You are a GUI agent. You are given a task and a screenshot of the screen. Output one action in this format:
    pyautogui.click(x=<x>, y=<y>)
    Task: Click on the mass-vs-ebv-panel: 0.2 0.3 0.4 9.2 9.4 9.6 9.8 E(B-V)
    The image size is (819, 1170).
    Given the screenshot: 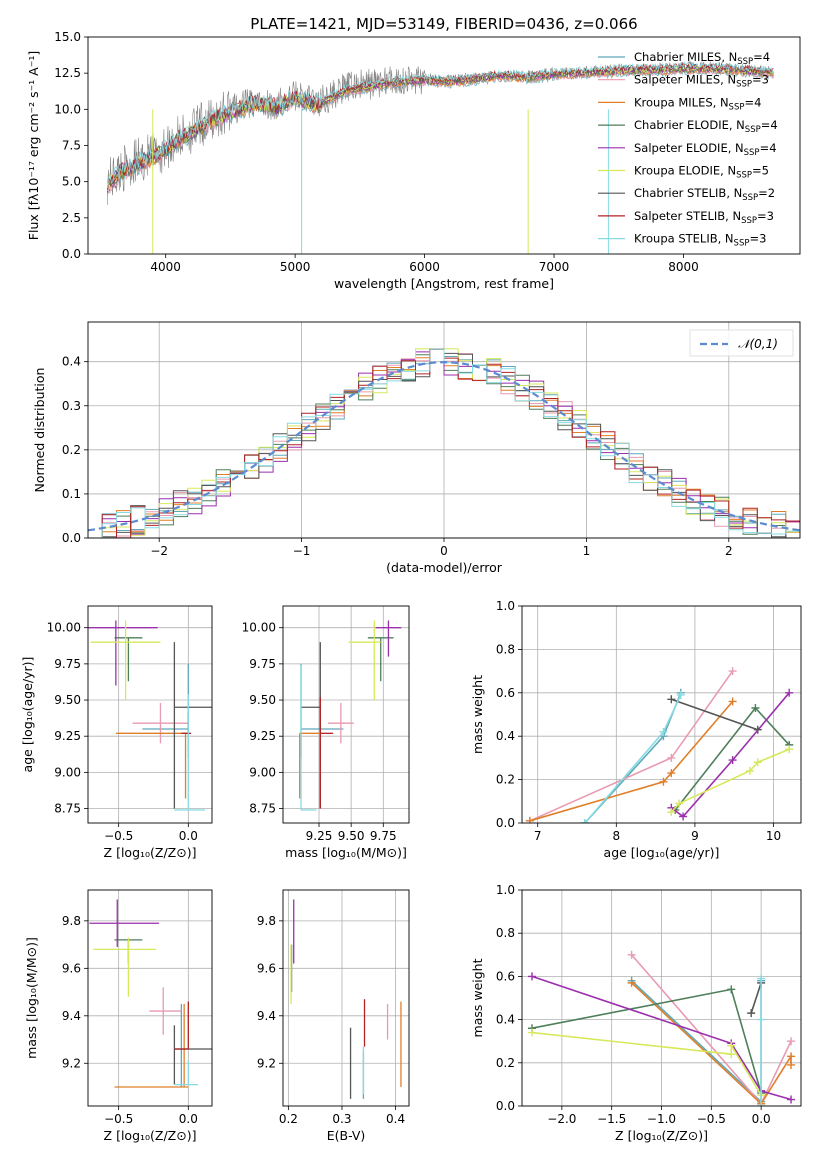 What is the action you would take?
    pyautogui.click(x=333, y=1016)
    